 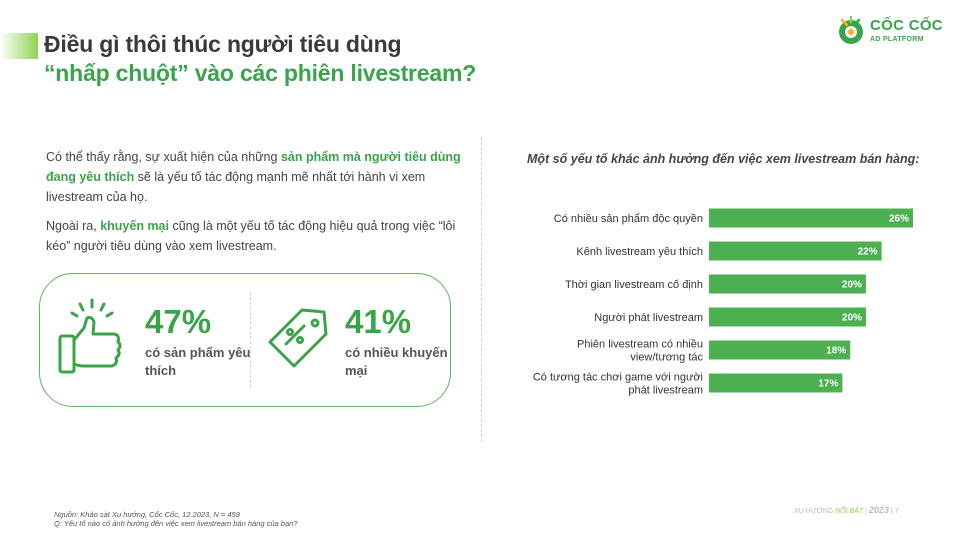 I want to click on stat-2-value: 41%, so click(x=378, y=321).